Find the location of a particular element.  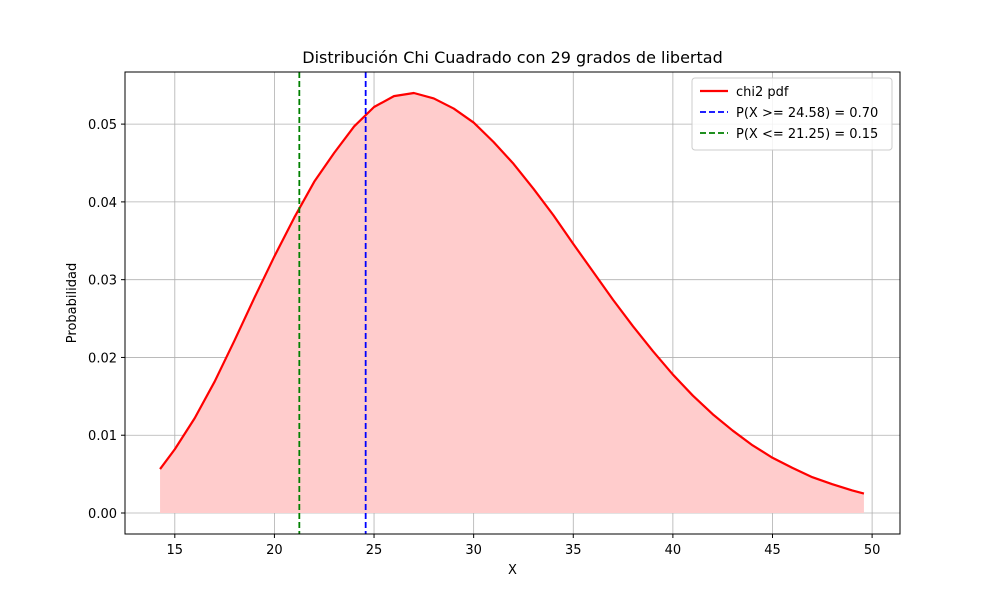

x-tick-label: 35 is located at coordinates (573, 550).